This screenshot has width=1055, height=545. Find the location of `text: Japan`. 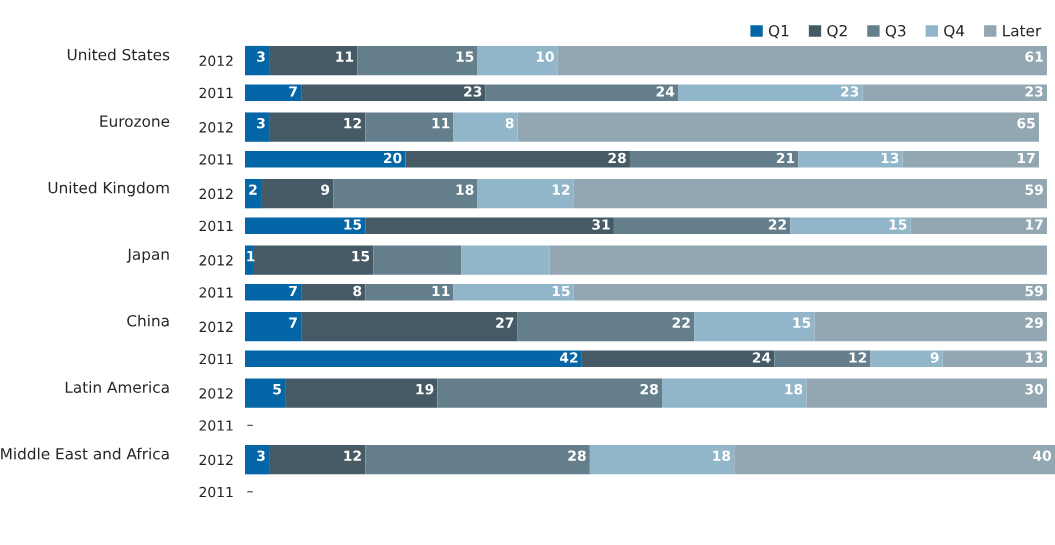

text: Japan is located at coordinates (147, 255).